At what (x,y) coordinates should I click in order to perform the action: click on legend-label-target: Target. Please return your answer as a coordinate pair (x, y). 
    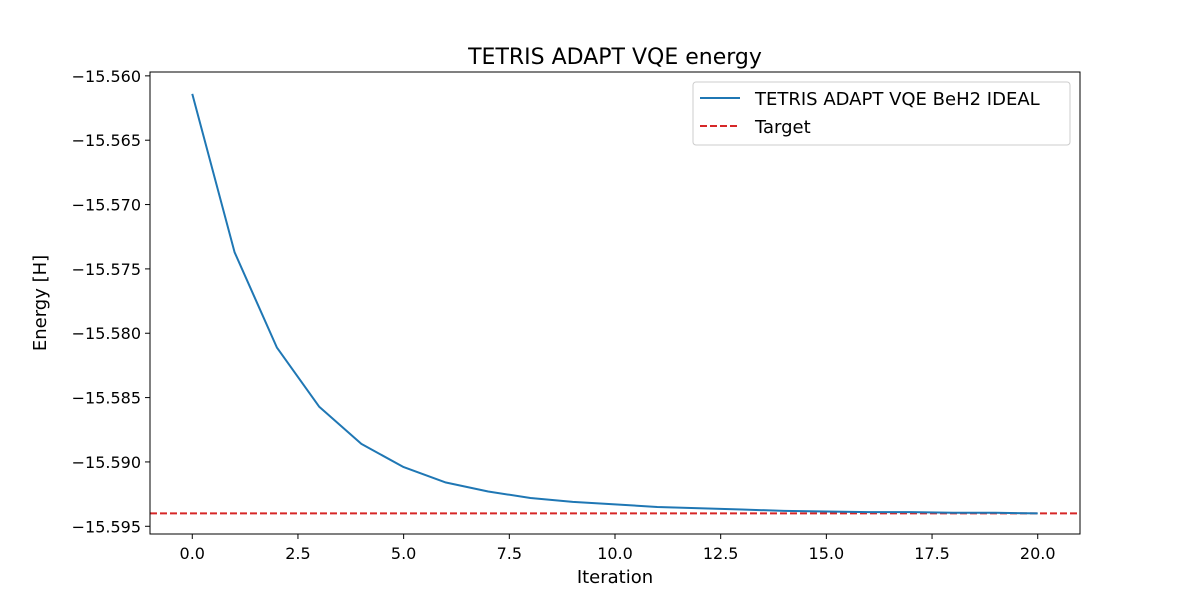
    Looking at the image, I should click on (782, 127).